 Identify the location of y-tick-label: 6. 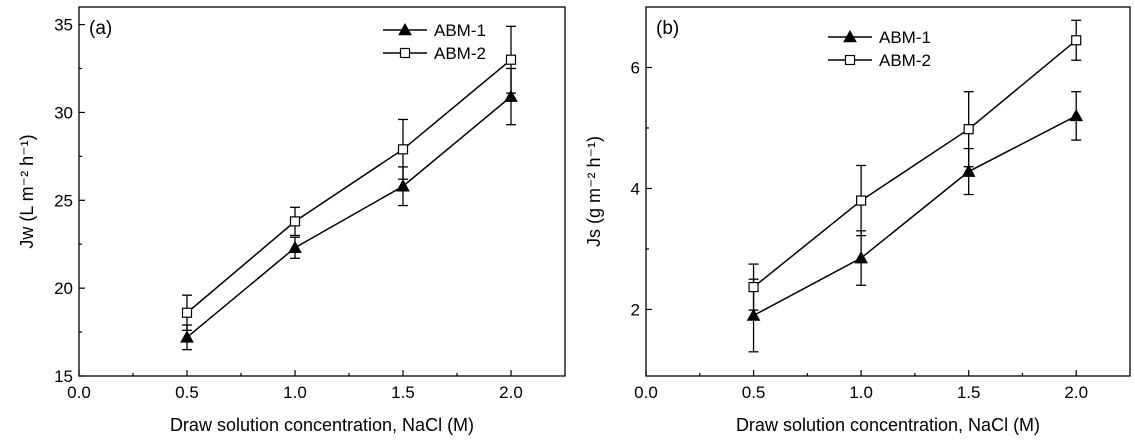
(635, 67).